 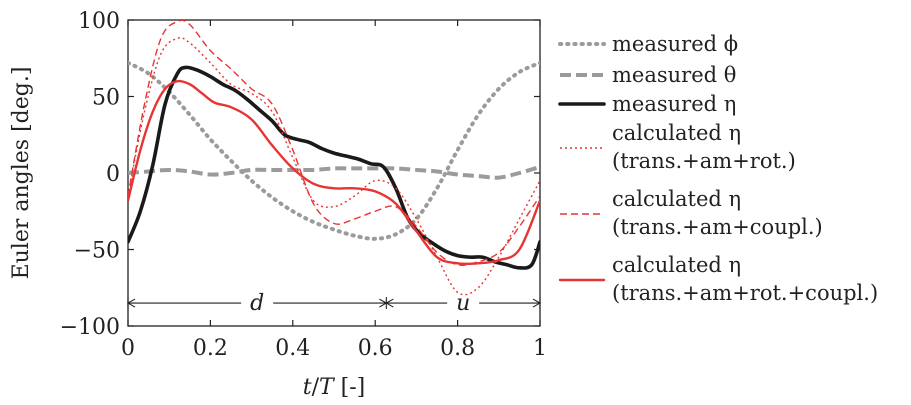 I want to click on legend-label-detail: (trans.+am+coupl.), so click(x=717, y=227).